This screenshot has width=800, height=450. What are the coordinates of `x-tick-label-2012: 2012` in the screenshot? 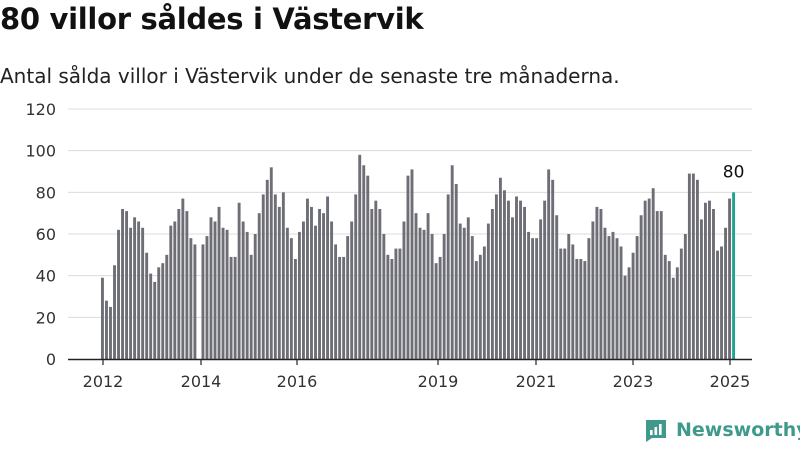 It's located at (103, 381).